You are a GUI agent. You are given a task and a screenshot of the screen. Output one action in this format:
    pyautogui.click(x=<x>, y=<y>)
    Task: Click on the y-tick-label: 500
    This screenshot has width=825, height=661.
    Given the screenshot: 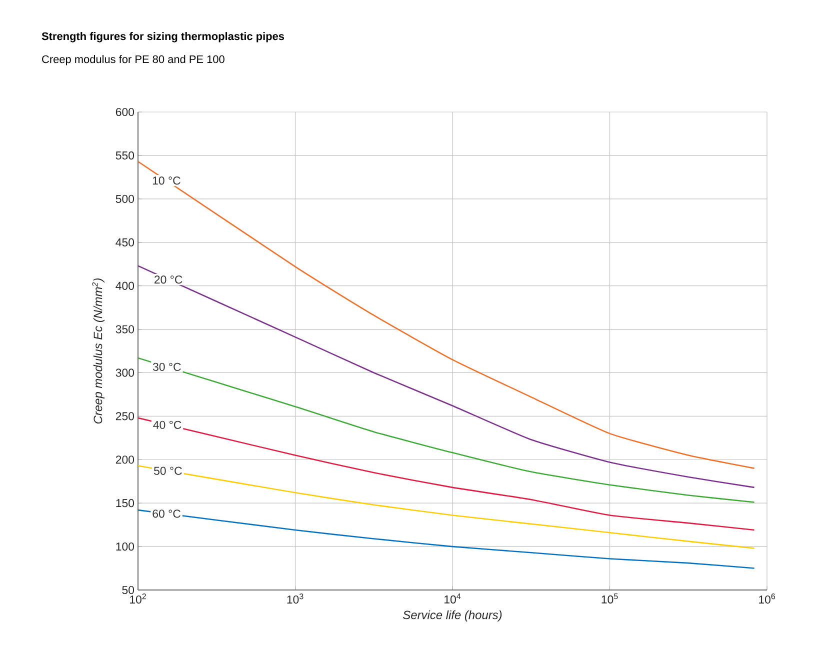 What is the action you would take?
    pyautogui.click(x=125, y=198)
    